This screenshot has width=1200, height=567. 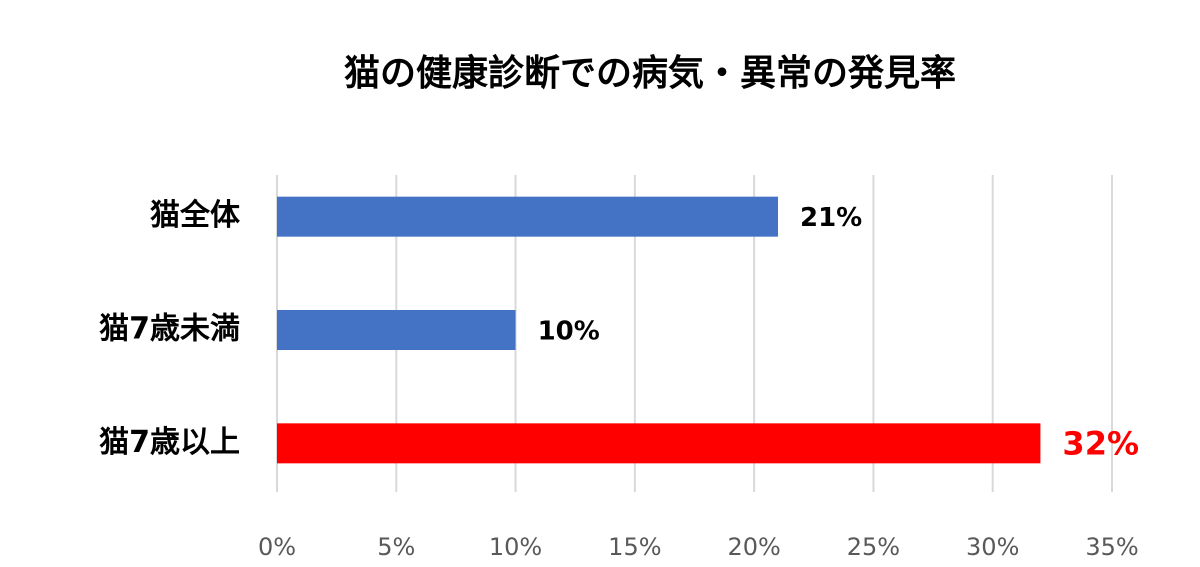 I want to click on value-label: 21%, so click(x=831, y=218).